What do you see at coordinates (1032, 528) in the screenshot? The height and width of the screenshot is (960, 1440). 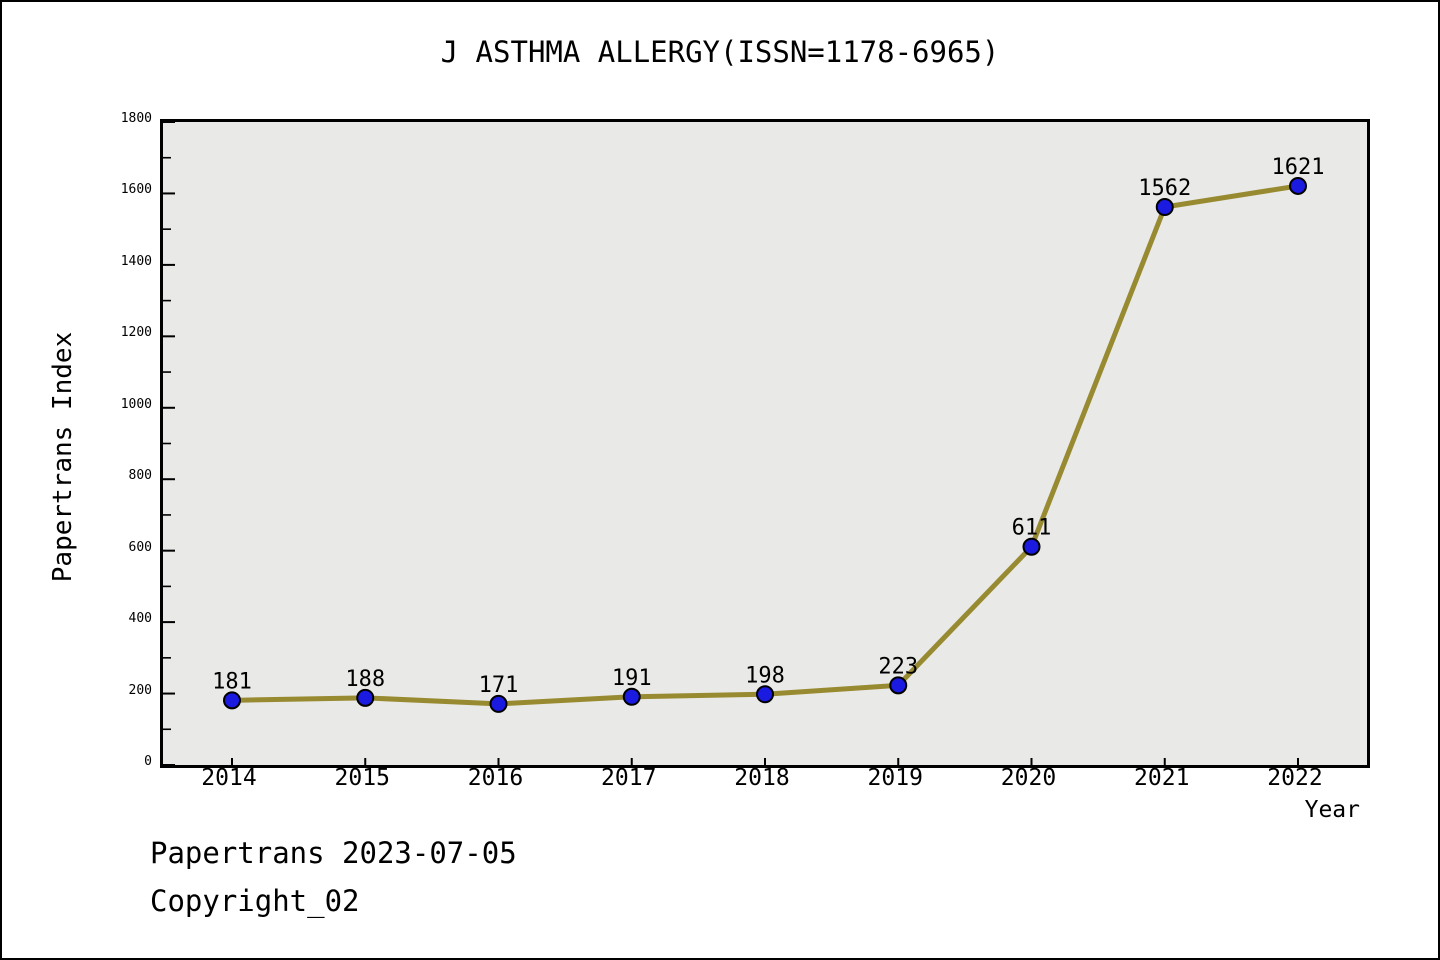 I see `data-point-label-2020: 611` at bounding box center [1032, 528].